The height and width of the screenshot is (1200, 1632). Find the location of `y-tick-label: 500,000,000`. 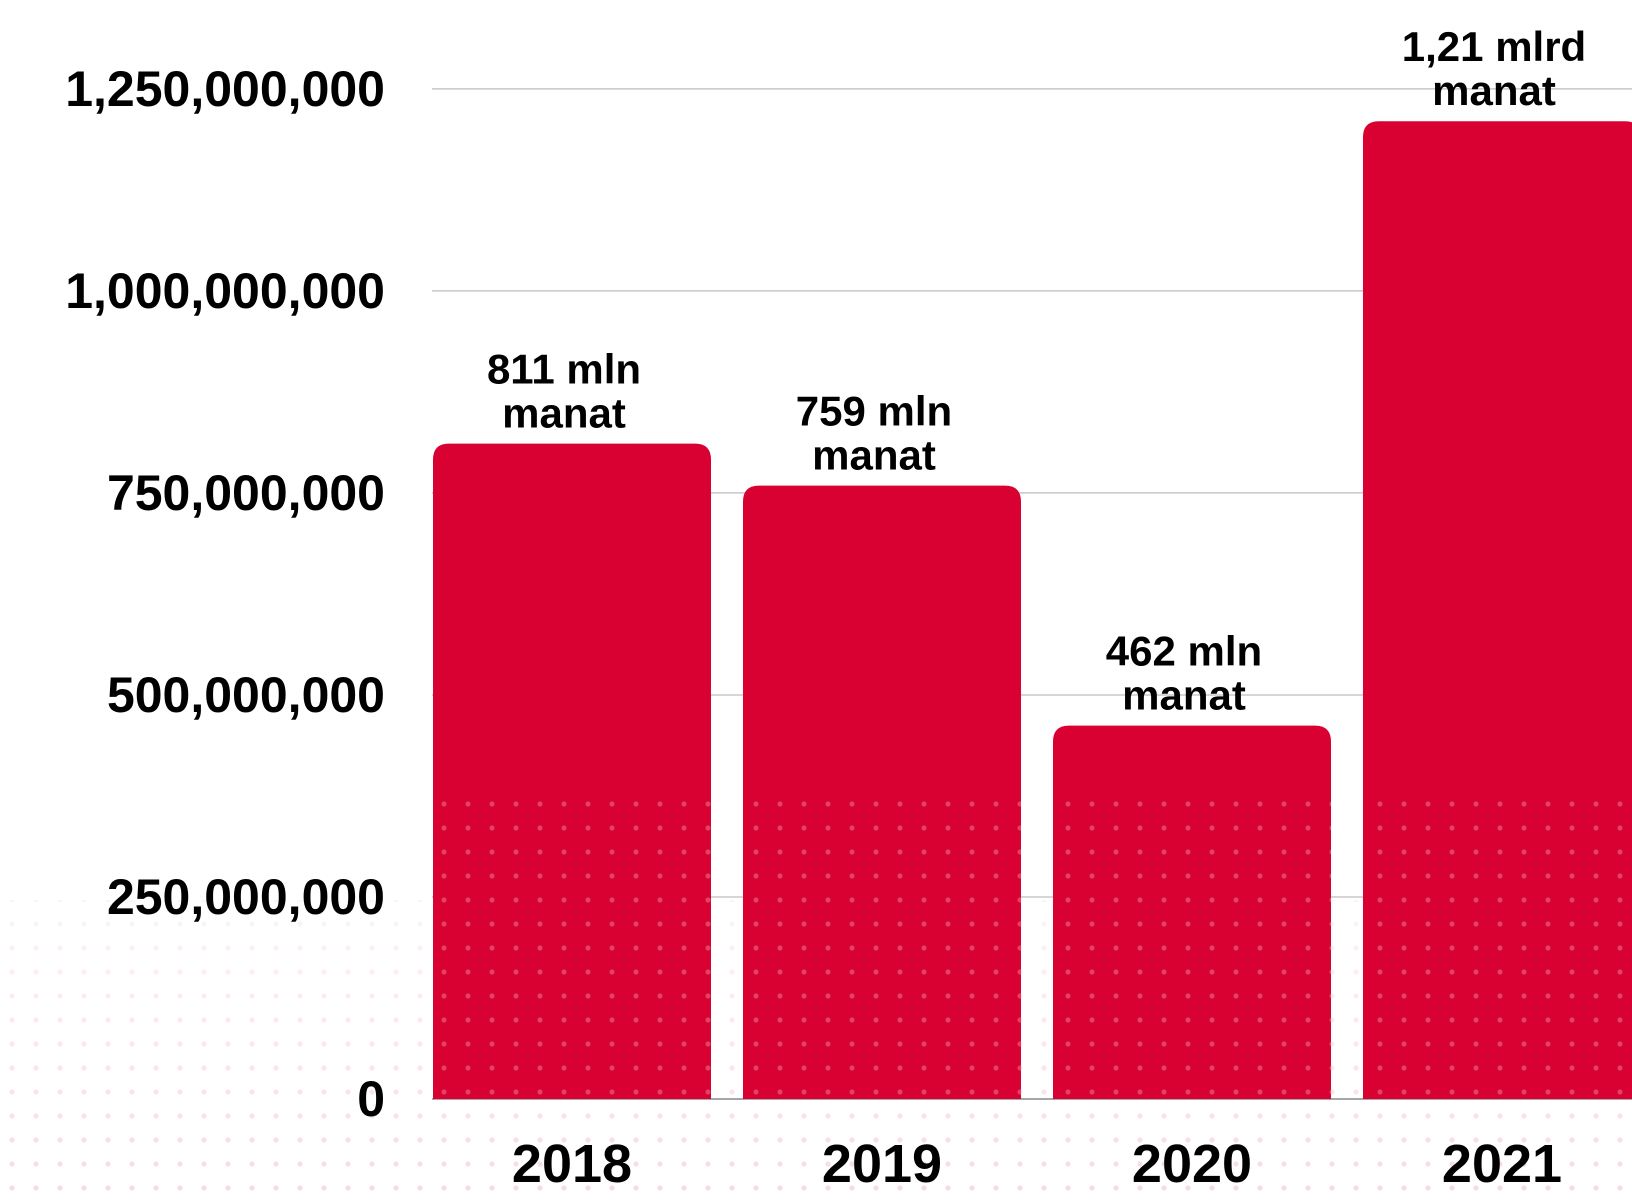

y-tick-label: 500,000,000 is located at coordinates (246, 695).